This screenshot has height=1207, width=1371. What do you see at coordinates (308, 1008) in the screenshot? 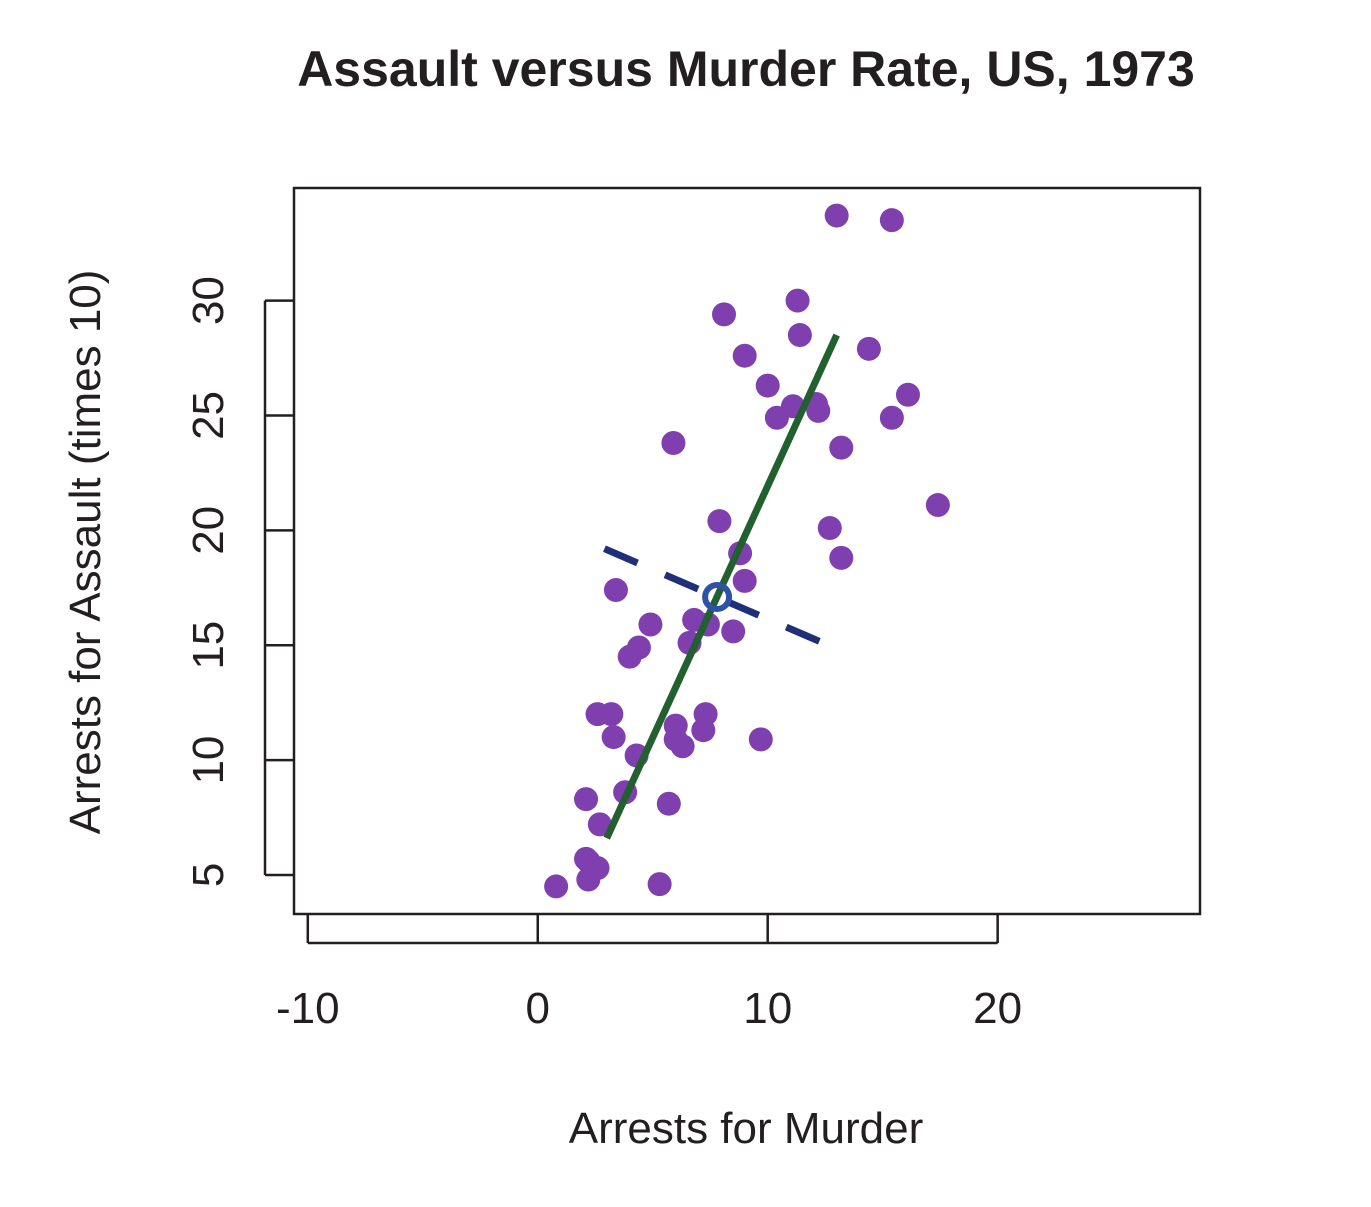
I see `x-tick-label: -10` at bounding box center [308, 1008].